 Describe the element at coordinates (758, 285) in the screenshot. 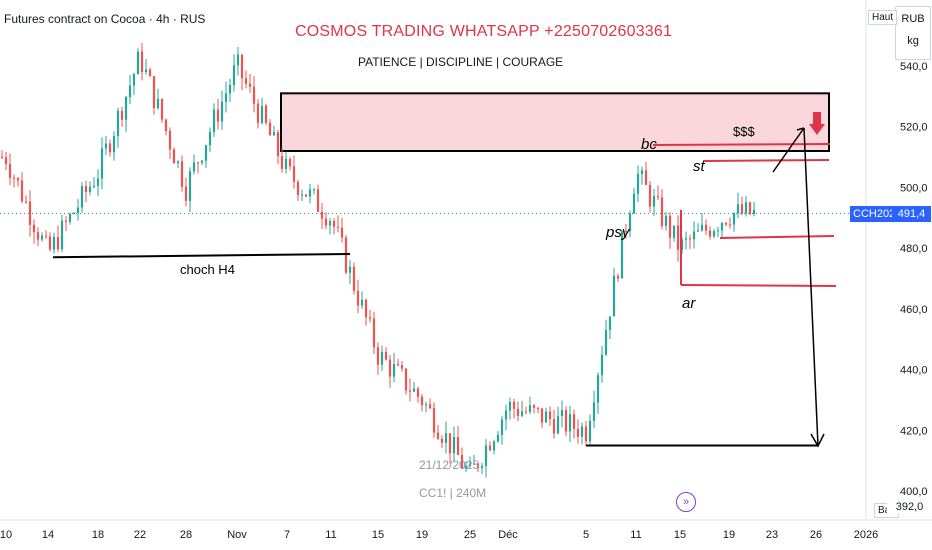

I see `ar-line` at that location.